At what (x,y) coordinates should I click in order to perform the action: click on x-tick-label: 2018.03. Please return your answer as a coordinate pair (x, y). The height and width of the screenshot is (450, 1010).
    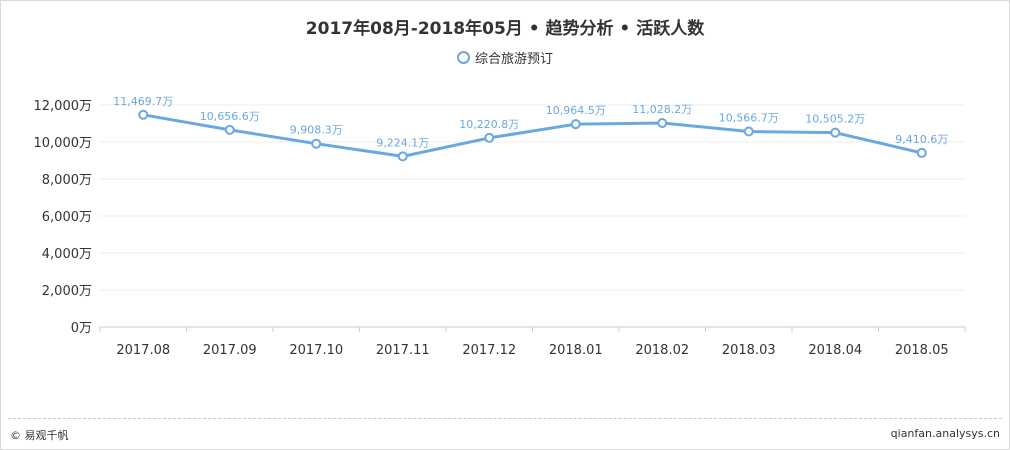
    Looking at the image, I should click on (749, 350).